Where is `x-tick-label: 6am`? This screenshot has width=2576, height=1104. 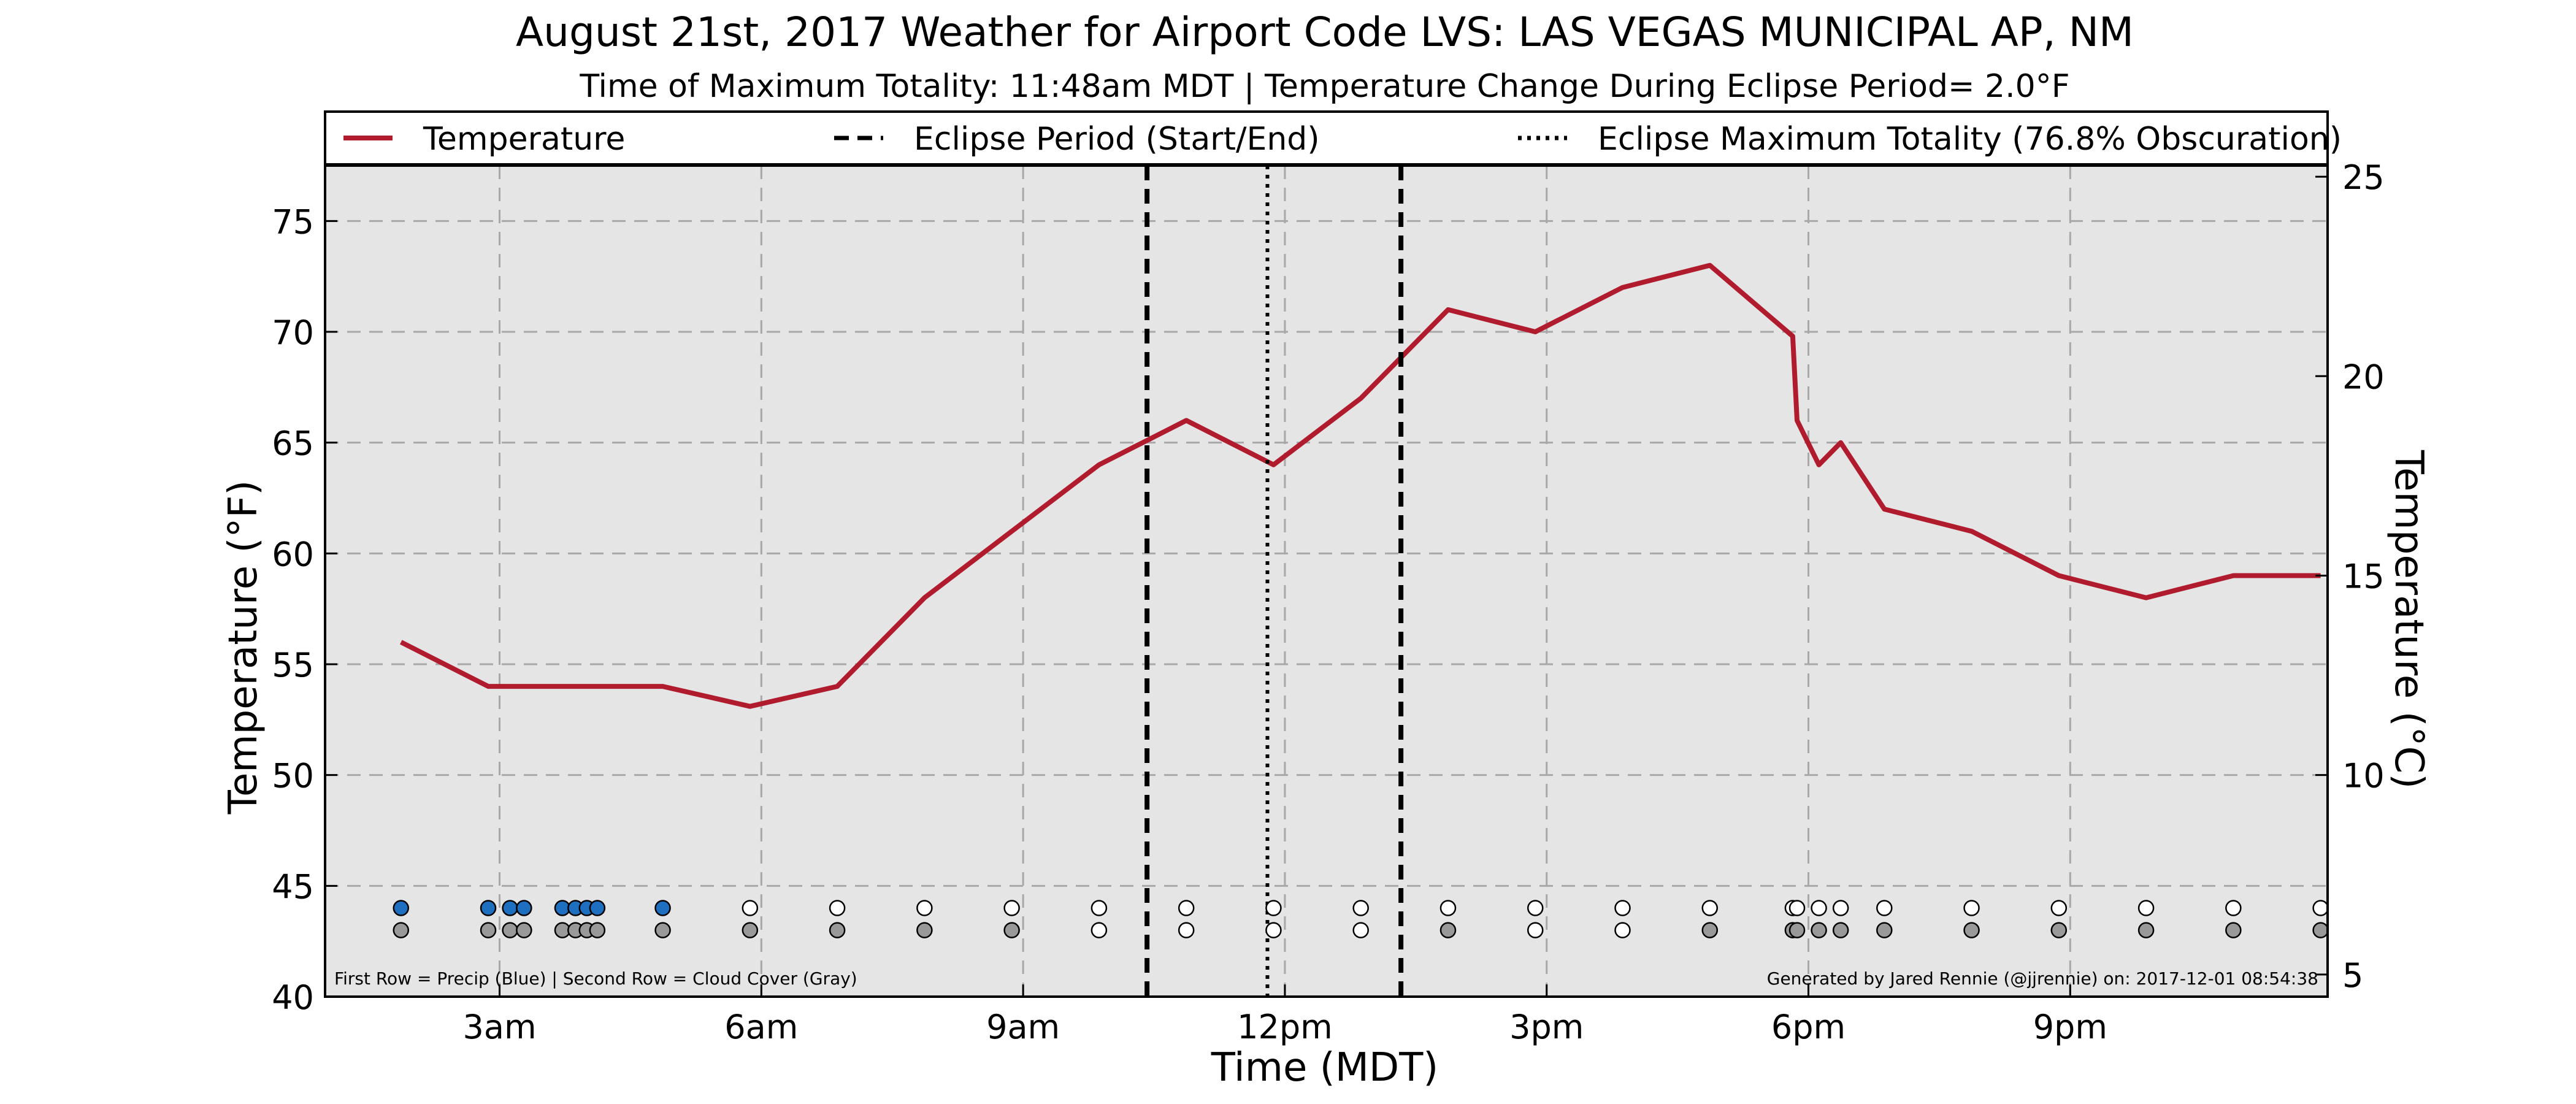 x-tick-label: 6am is located at coordinates (761, 1027).